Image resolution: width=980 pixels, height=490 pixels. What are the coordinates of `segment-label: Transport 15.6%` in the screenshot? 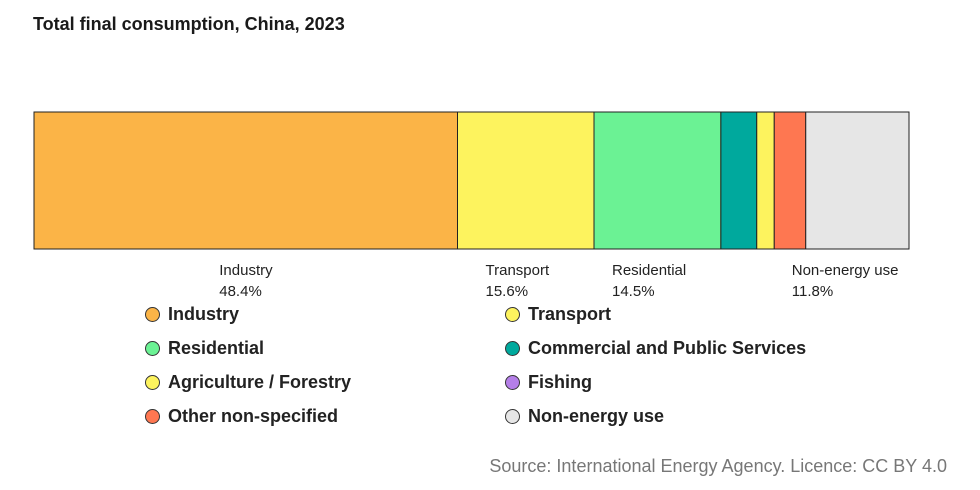 It's located at (518, 281).